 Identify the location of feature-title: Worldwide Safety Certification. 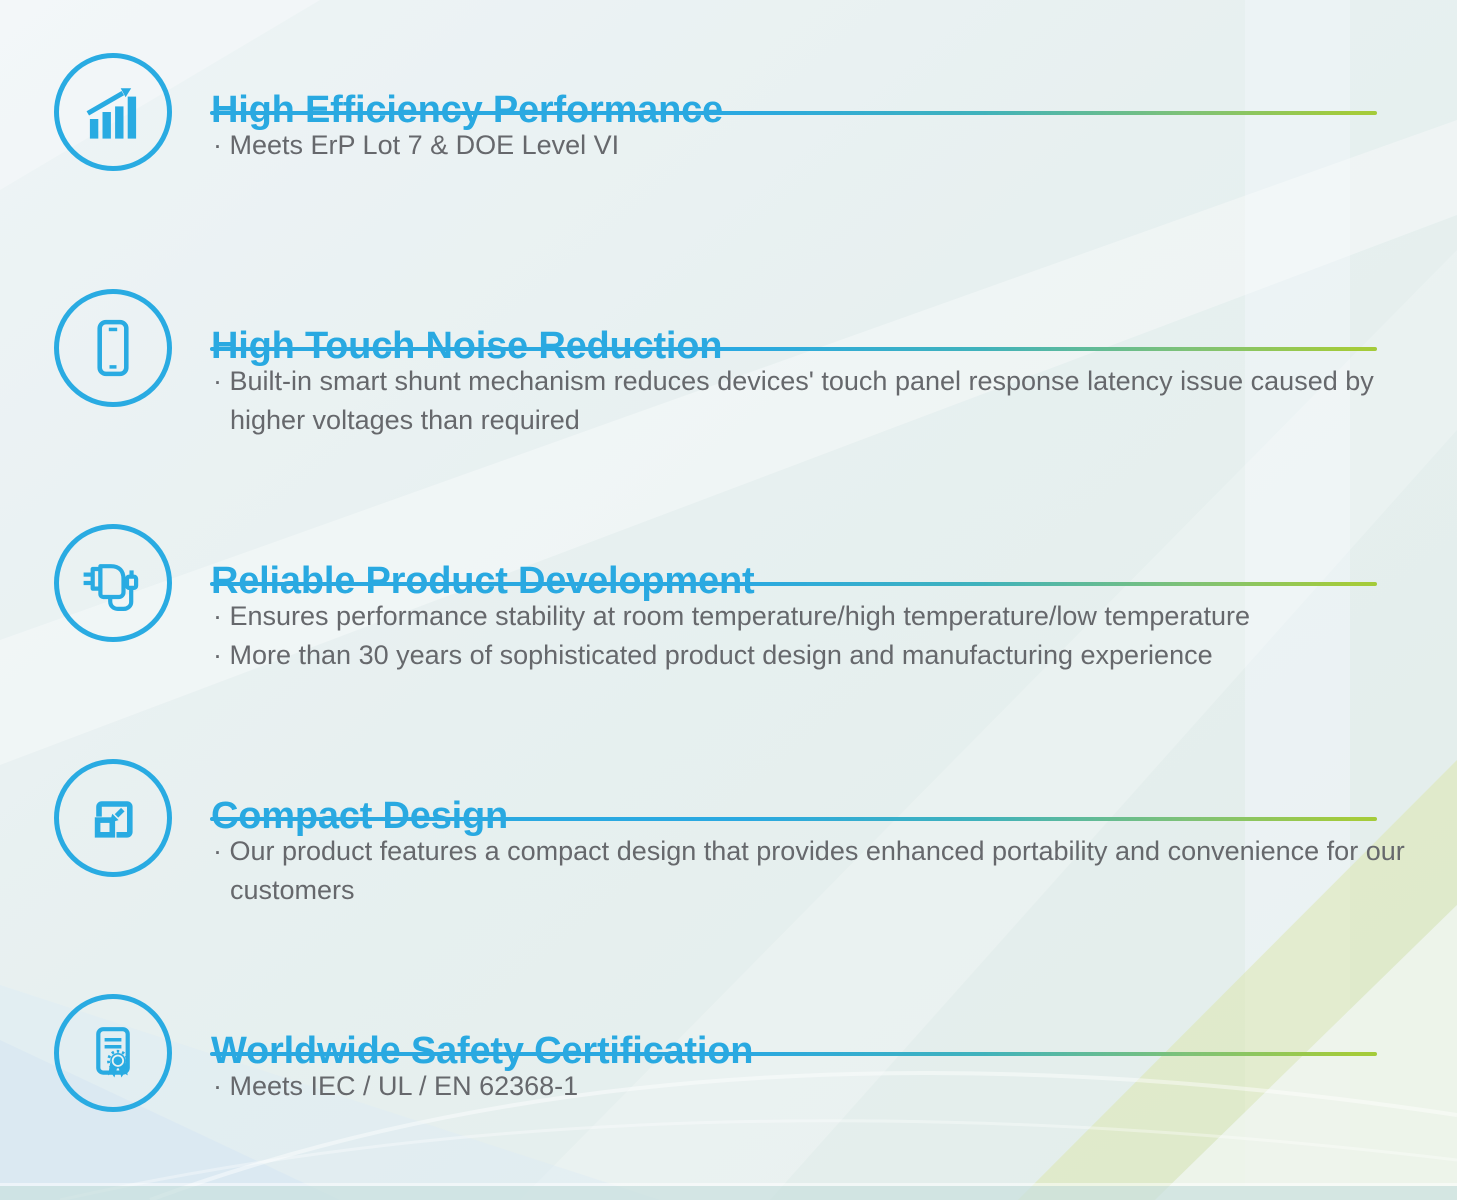
(482, 1050).